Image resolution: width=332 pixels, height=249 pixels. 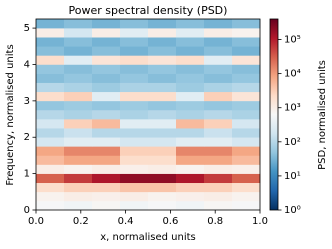 What do you see at coordinates (292, 74) in the screenshot?
I see `colorbar-tick-label: 10⁴` at bounding box center [292, 74].